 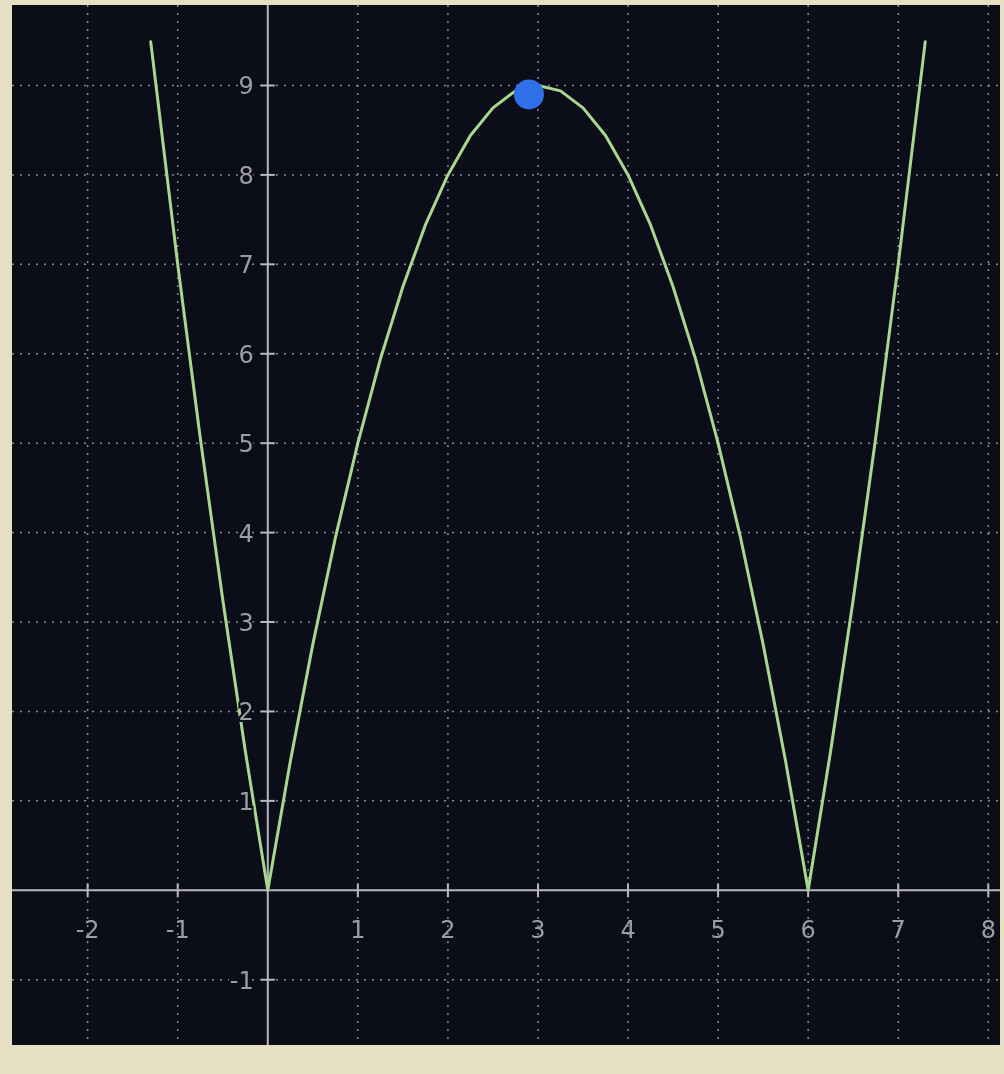 I want to click on x-tick-label: 5, so click(x=718, y=930).